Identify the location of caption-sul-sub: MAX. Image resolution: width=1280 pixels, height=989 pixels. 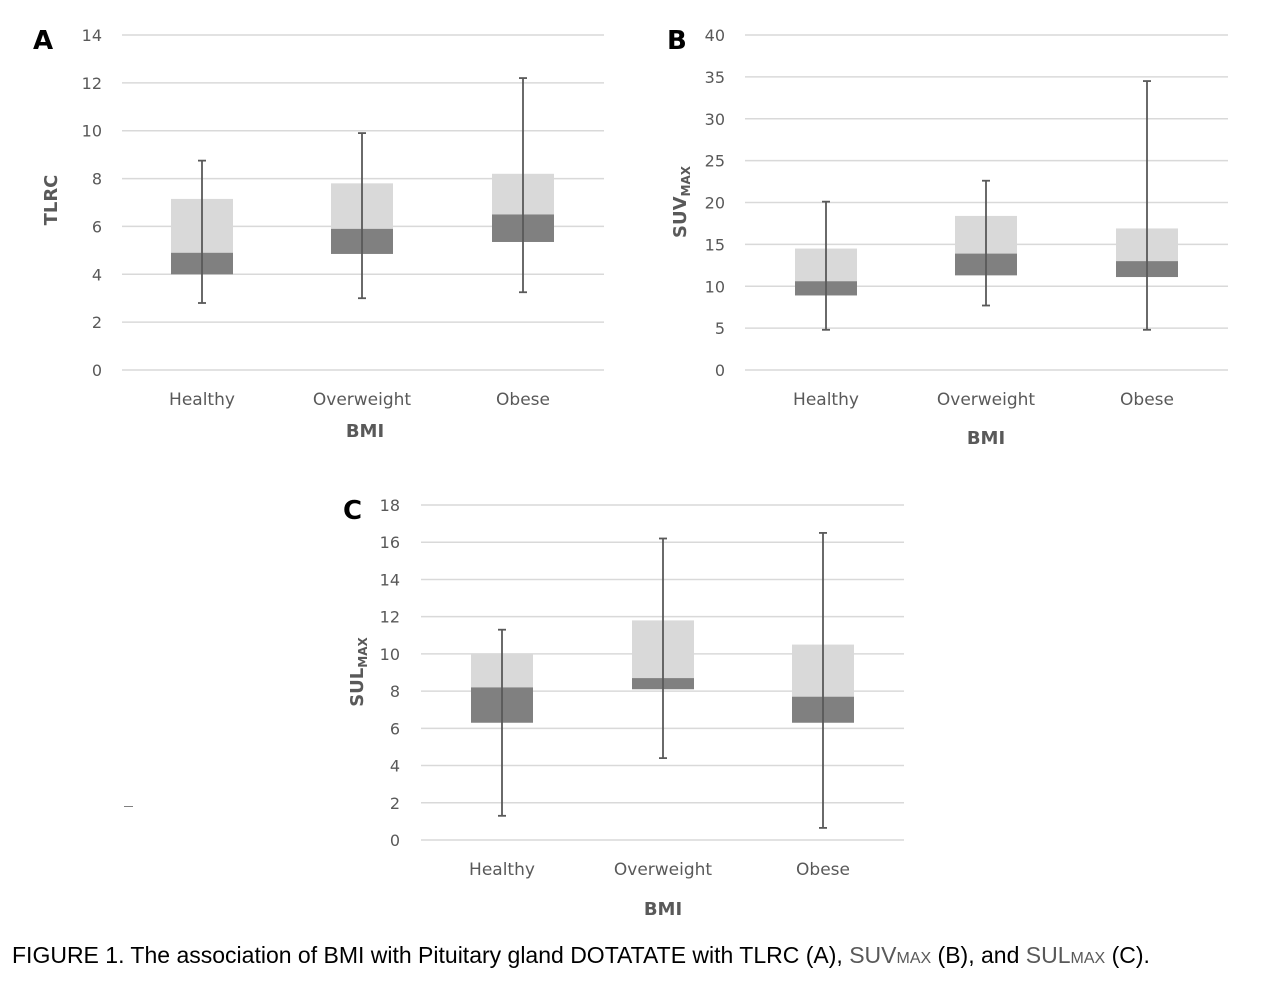
(1088, 958).